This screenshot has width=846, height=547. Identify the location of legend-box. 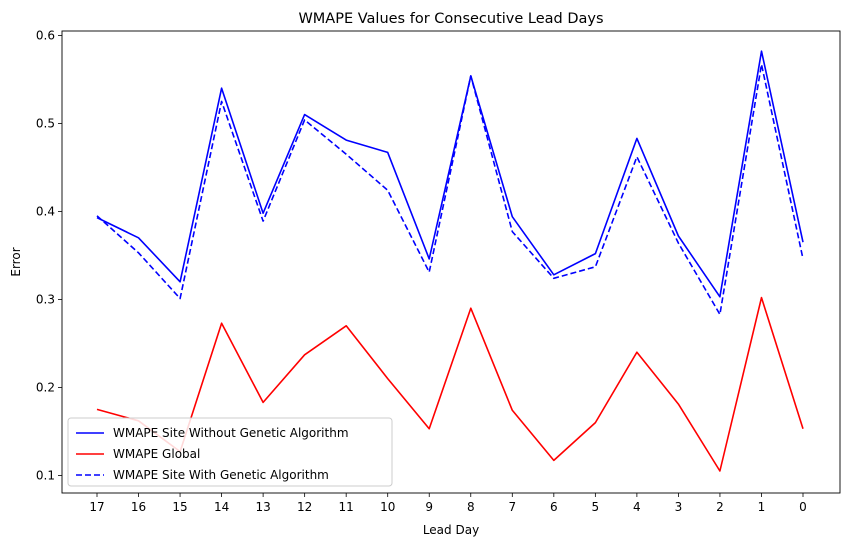
(230, 452).